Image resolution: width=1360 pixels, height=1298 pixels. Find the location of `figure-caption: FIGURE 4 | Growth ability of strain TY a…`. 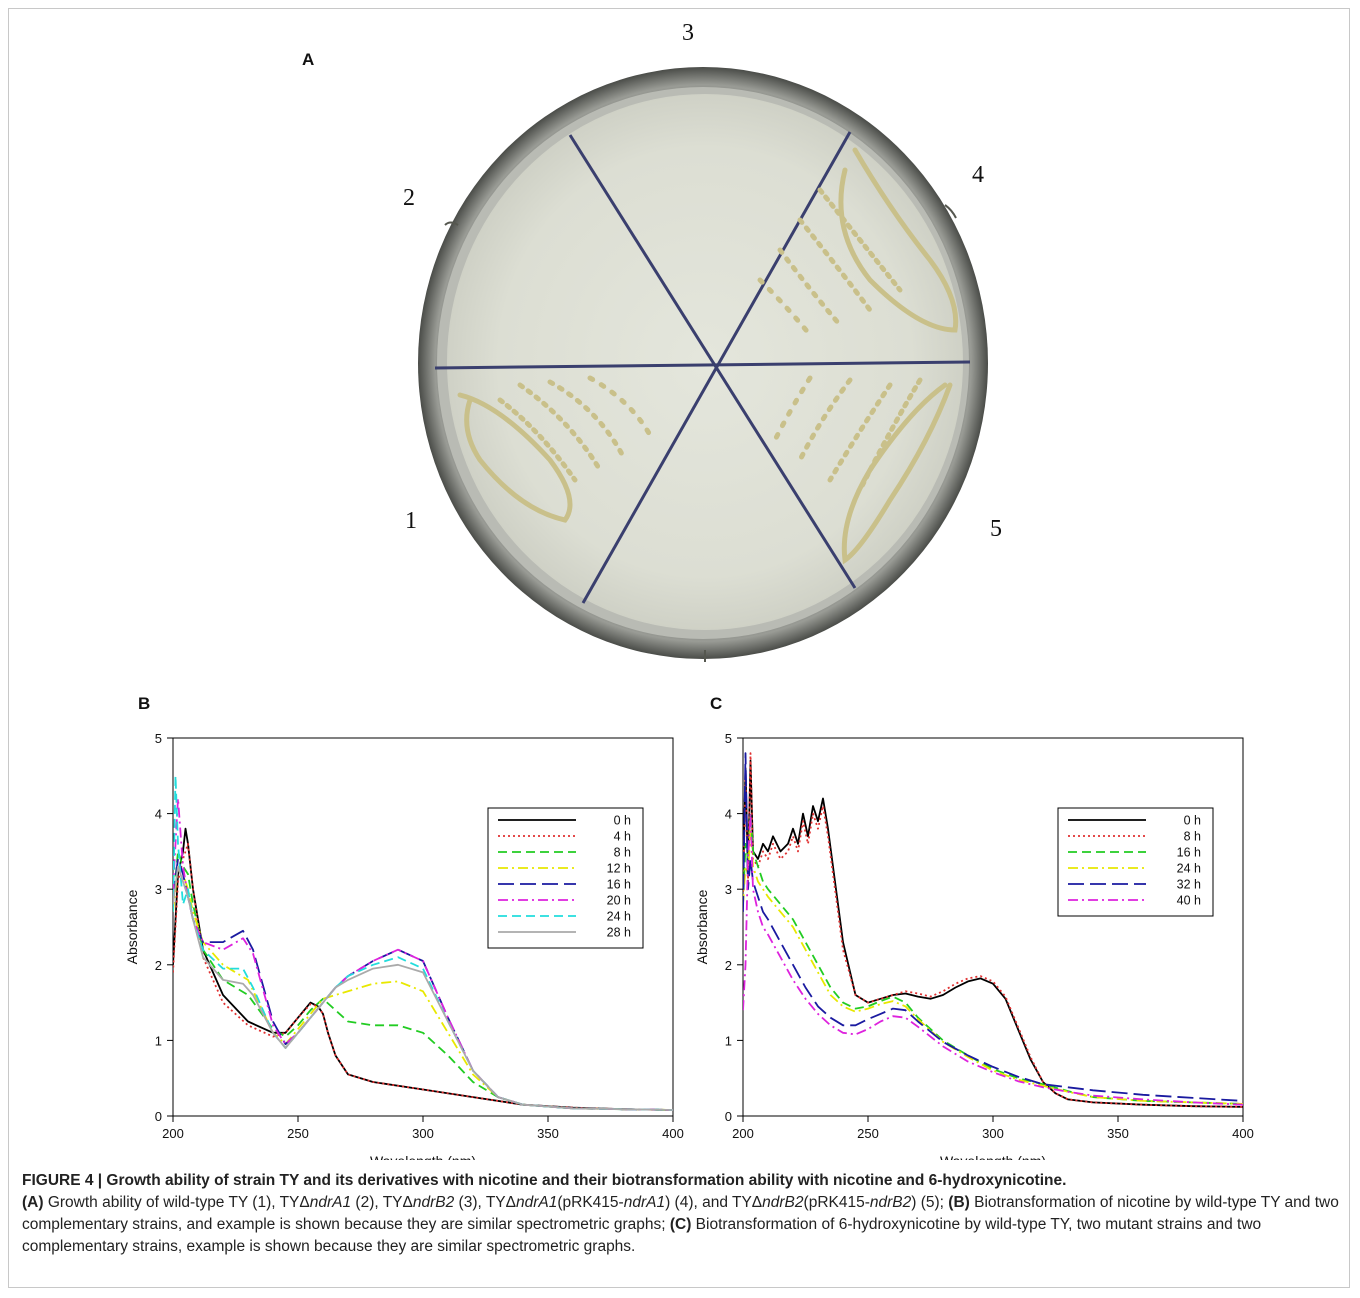

figure-caption: FIGURE 4 | Growth ability of strain TY a… is located at coordinates (682, 1214).